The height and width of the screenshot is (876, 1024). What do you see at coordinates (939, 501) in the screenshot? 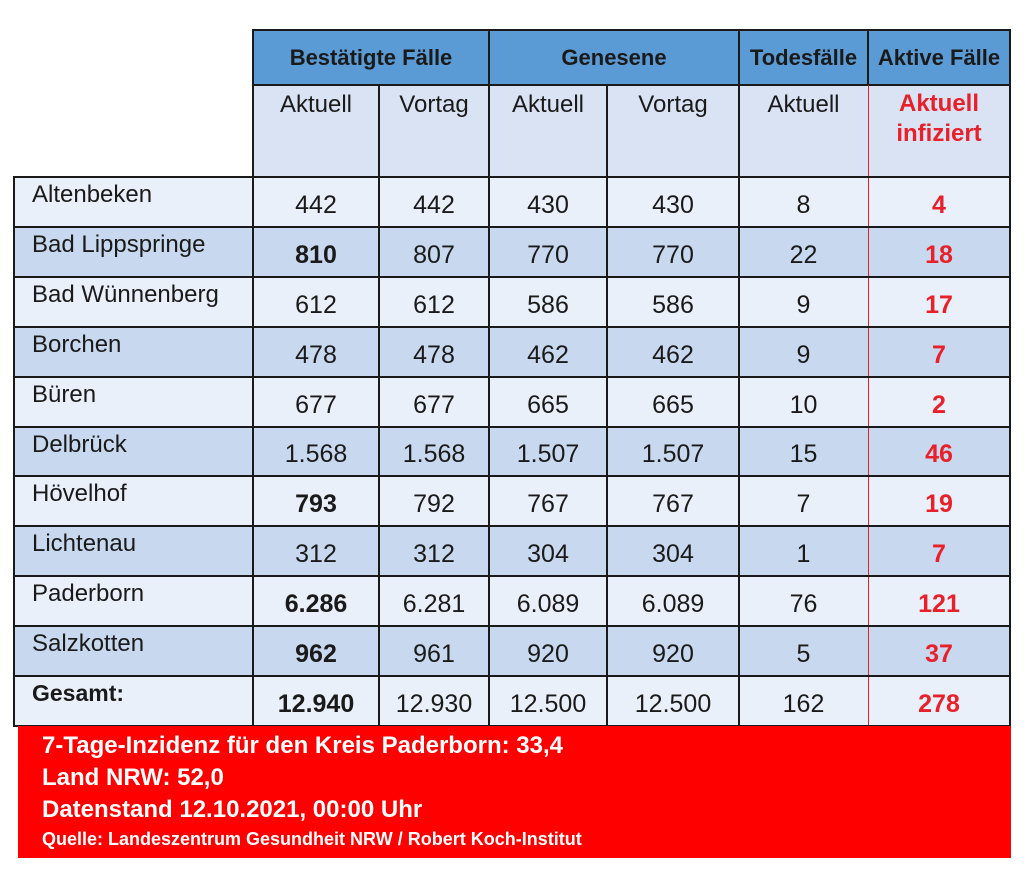
I see `row-active-cell: 19` at bounding box center [939, 501].